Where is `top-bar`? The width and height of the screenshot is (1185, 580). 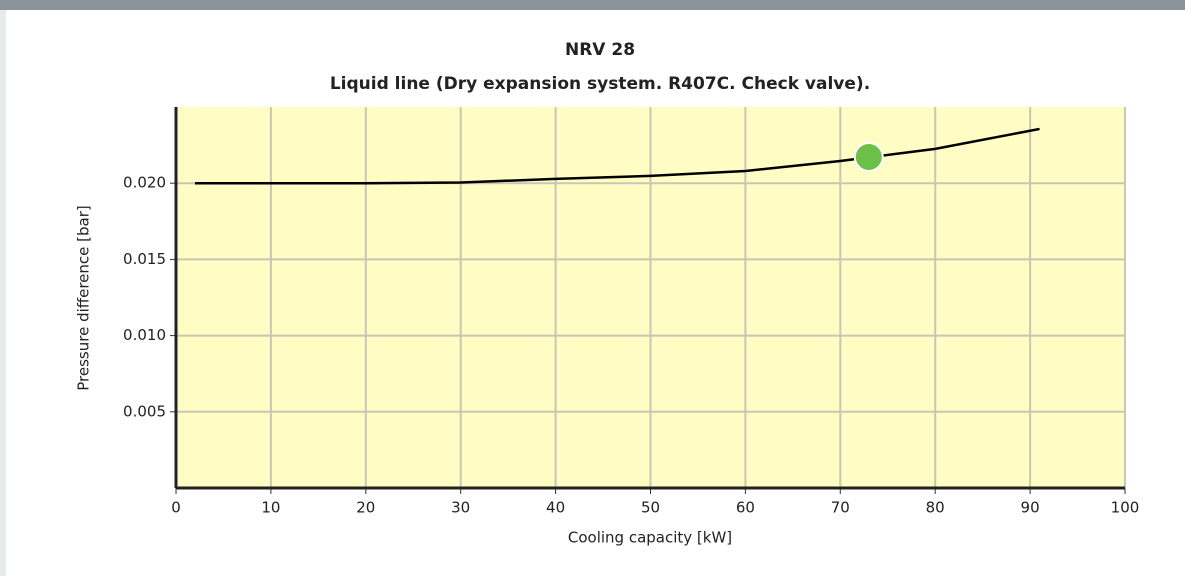
top-bar is located at coordinates (592, 5).